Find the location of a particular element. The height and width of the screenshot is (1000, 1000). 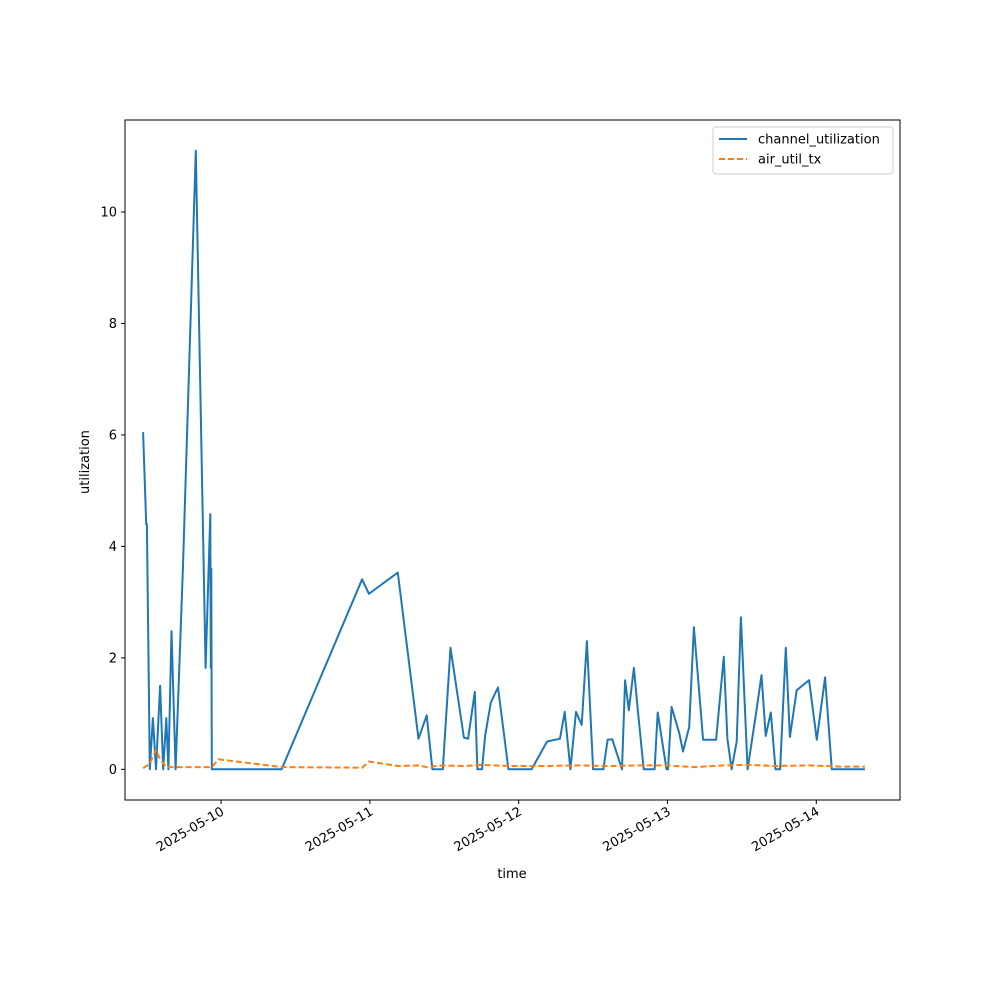

legend-label-channel_utilization: channel_utilization is located at coordinates (819, 140).